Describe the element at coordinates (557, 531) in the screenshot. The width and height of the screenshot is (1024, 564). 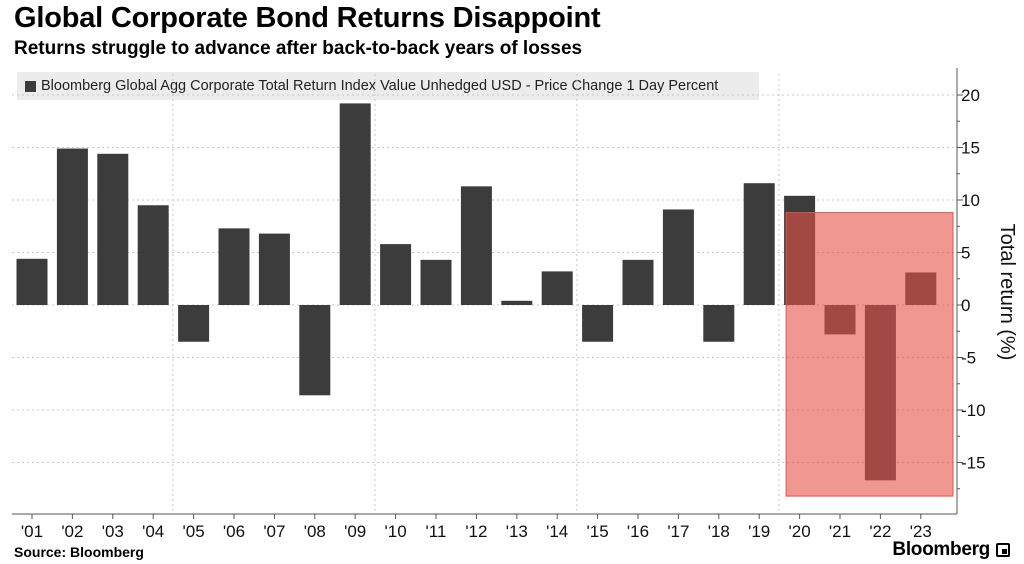
I see `x-tick-label: '14` at that location.